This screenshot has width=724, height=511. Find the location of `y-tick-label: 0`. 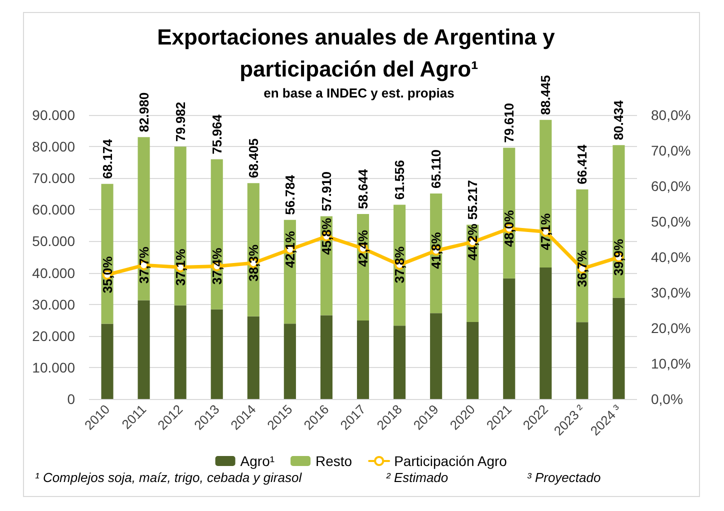

y-tick-label: 0 is located at coordinates (71, 399).